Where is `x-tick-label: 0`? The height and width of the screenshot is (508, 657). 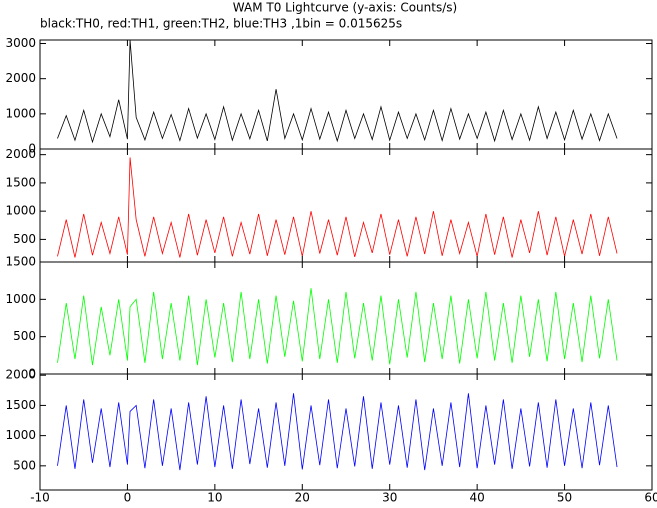 x-tick-label: 0 is located at coordinates (128, 498).